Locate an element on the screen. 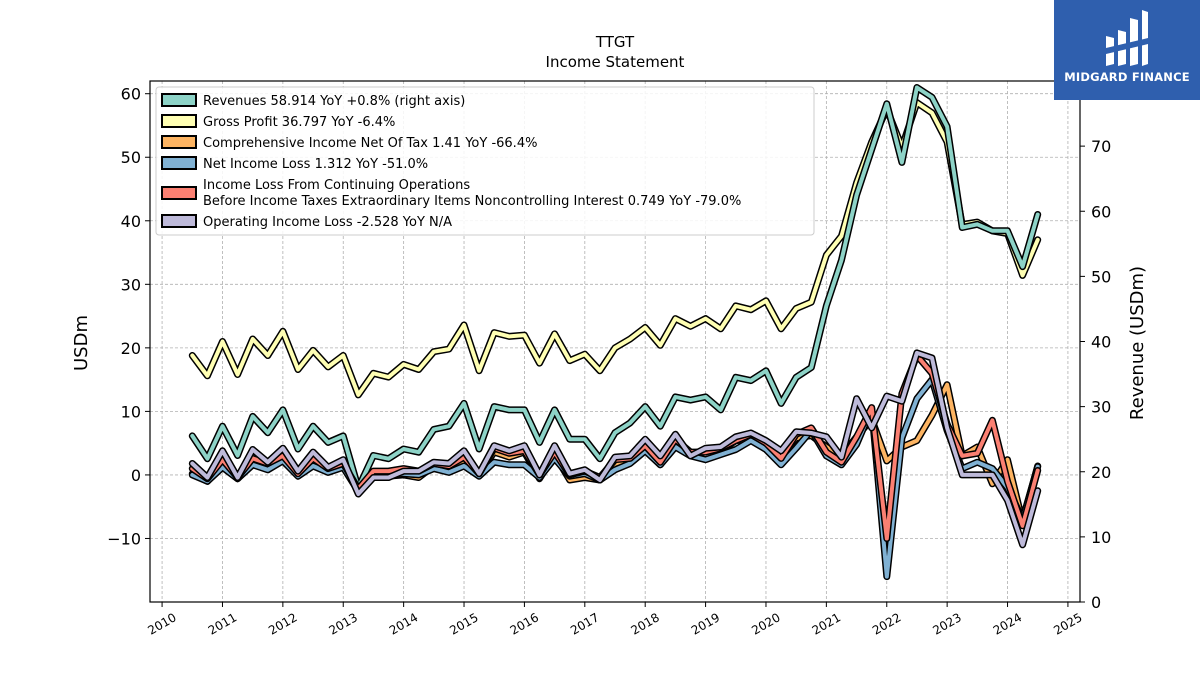 This screenshot has height=675, width=1200. y-tick-label-left: −10 is located at coordinates (124, 538).